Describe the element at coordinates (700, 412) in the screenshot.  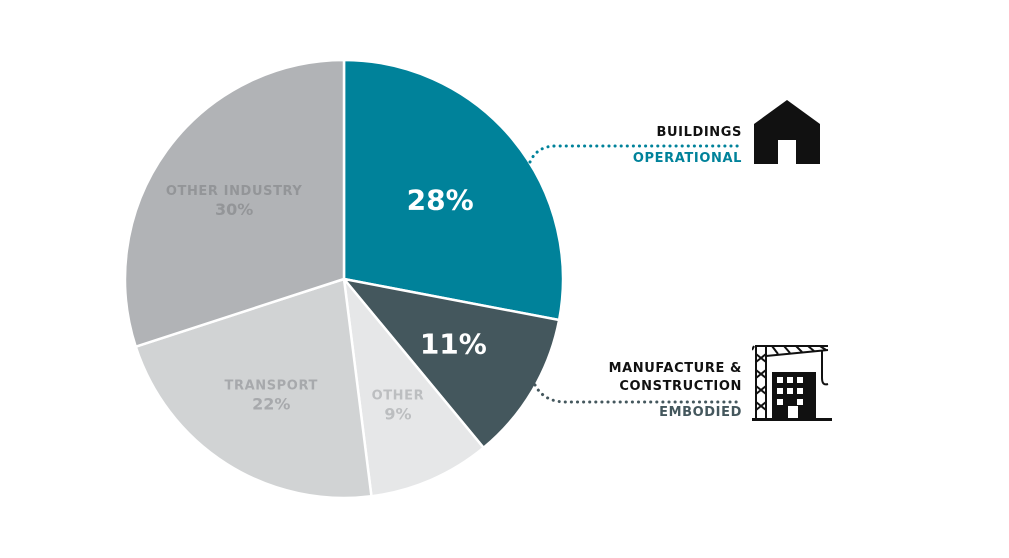
I see `manufacture-subtitle: EMBODIED` at that location.